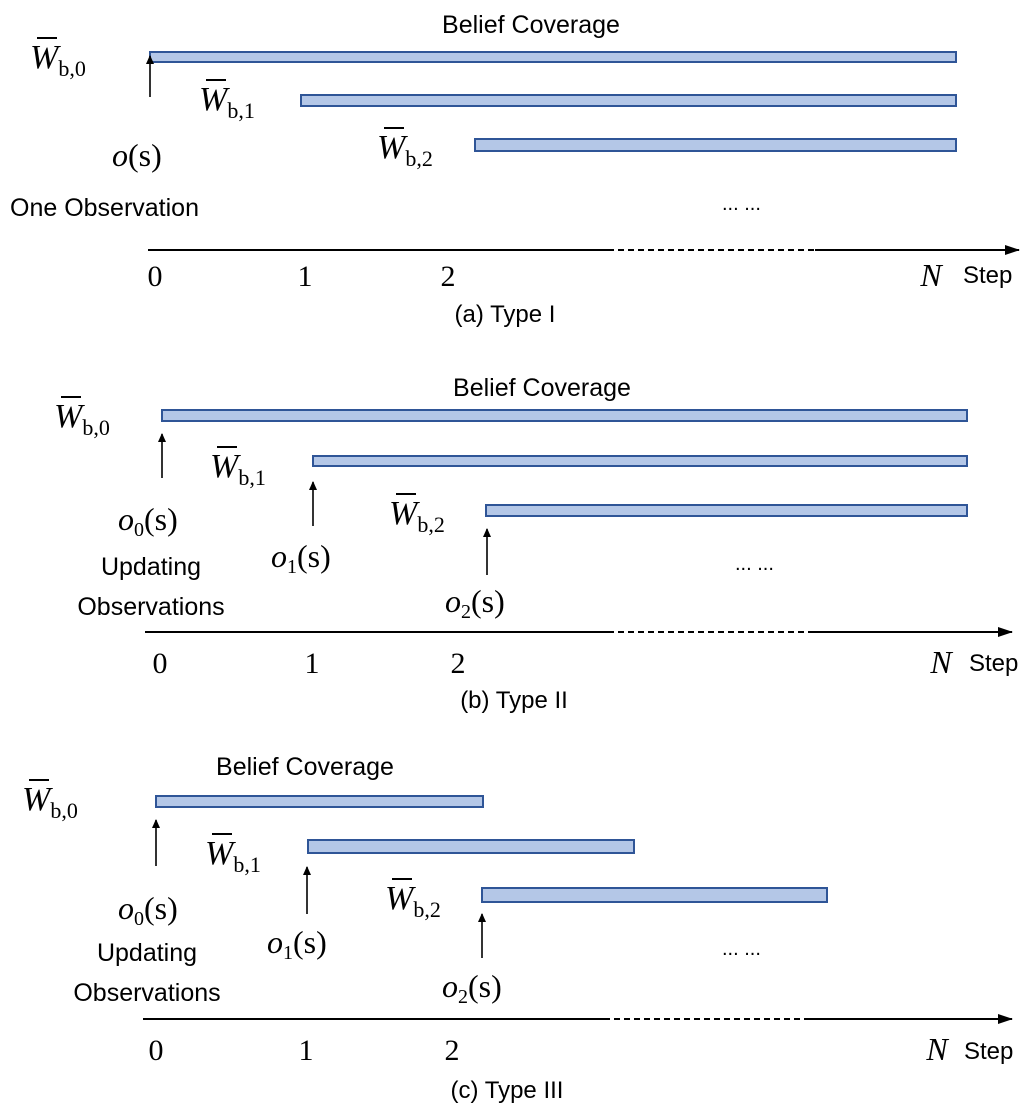 The image size is (1031, 1109). What do you see at coordinates (104, 208) in the screenshot?
I see `observation-note: One Observation` at bounding box center [104, 208].